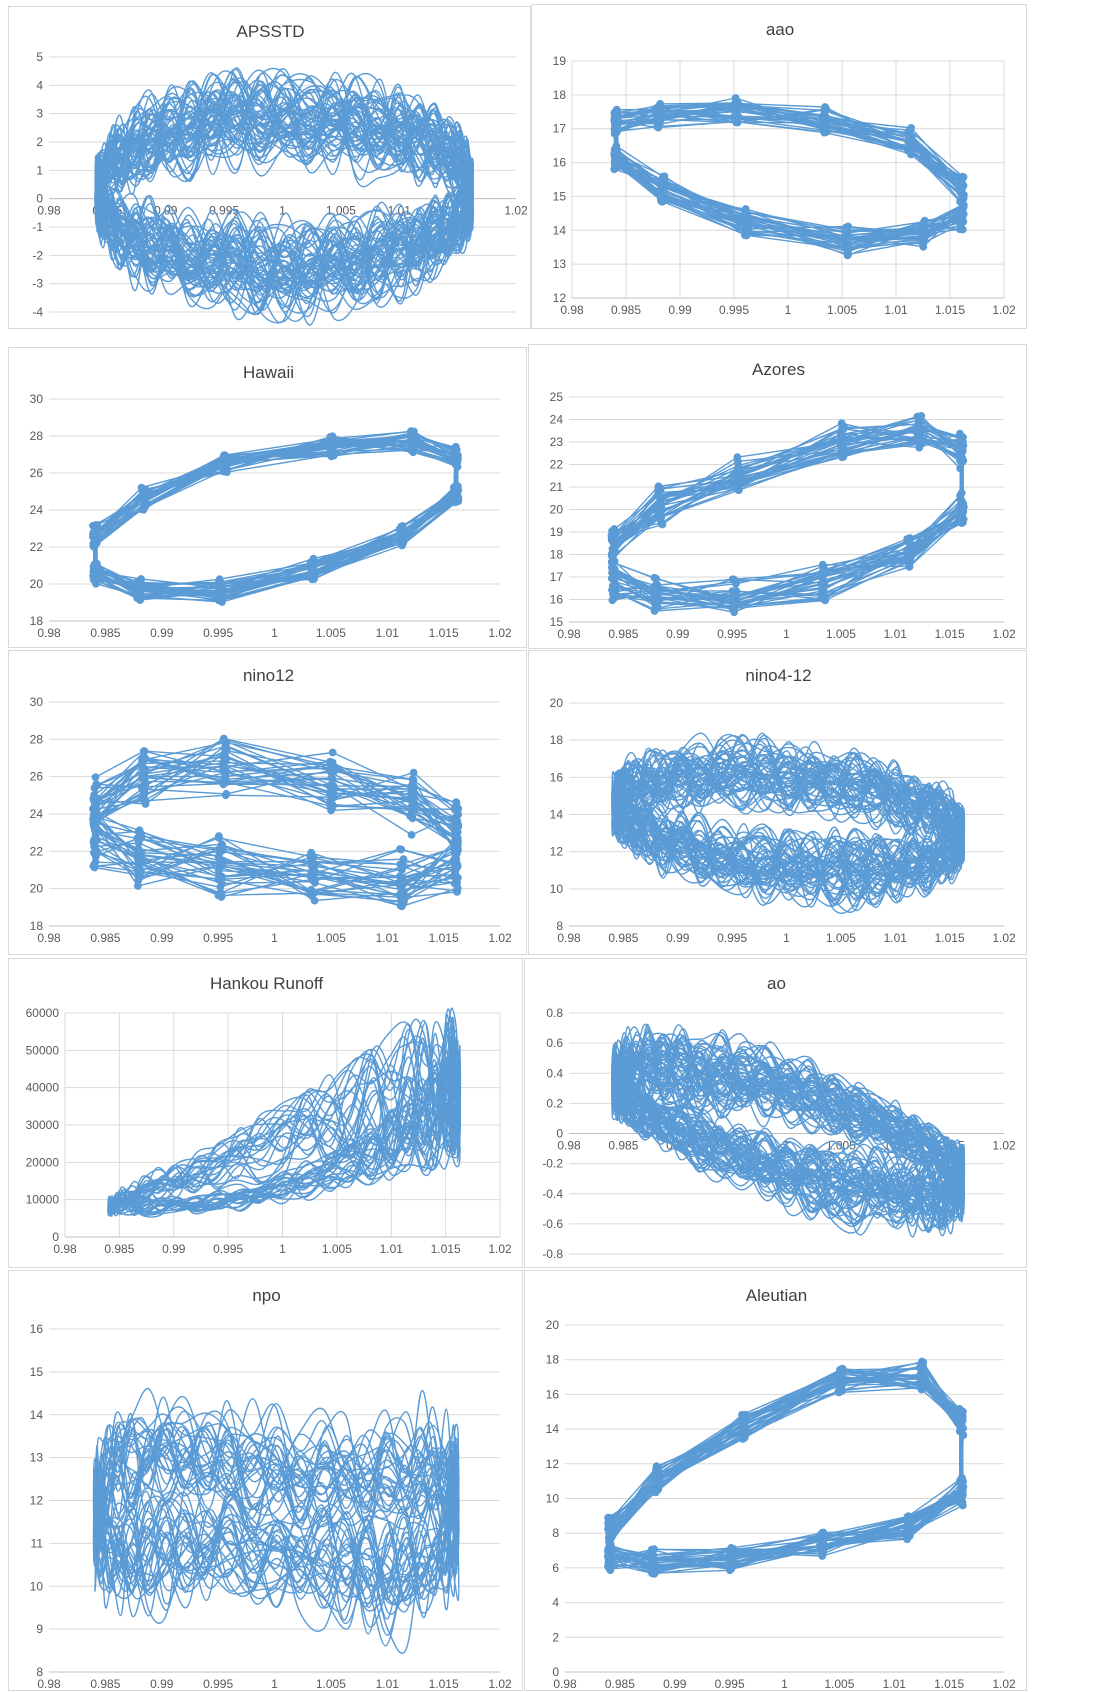 The width and height of the screenshot is (1107, 1692). What do you see at coordinates (788, 1130) in the screenshot?
I see `series-ao` at bounding box center [788, 1130].